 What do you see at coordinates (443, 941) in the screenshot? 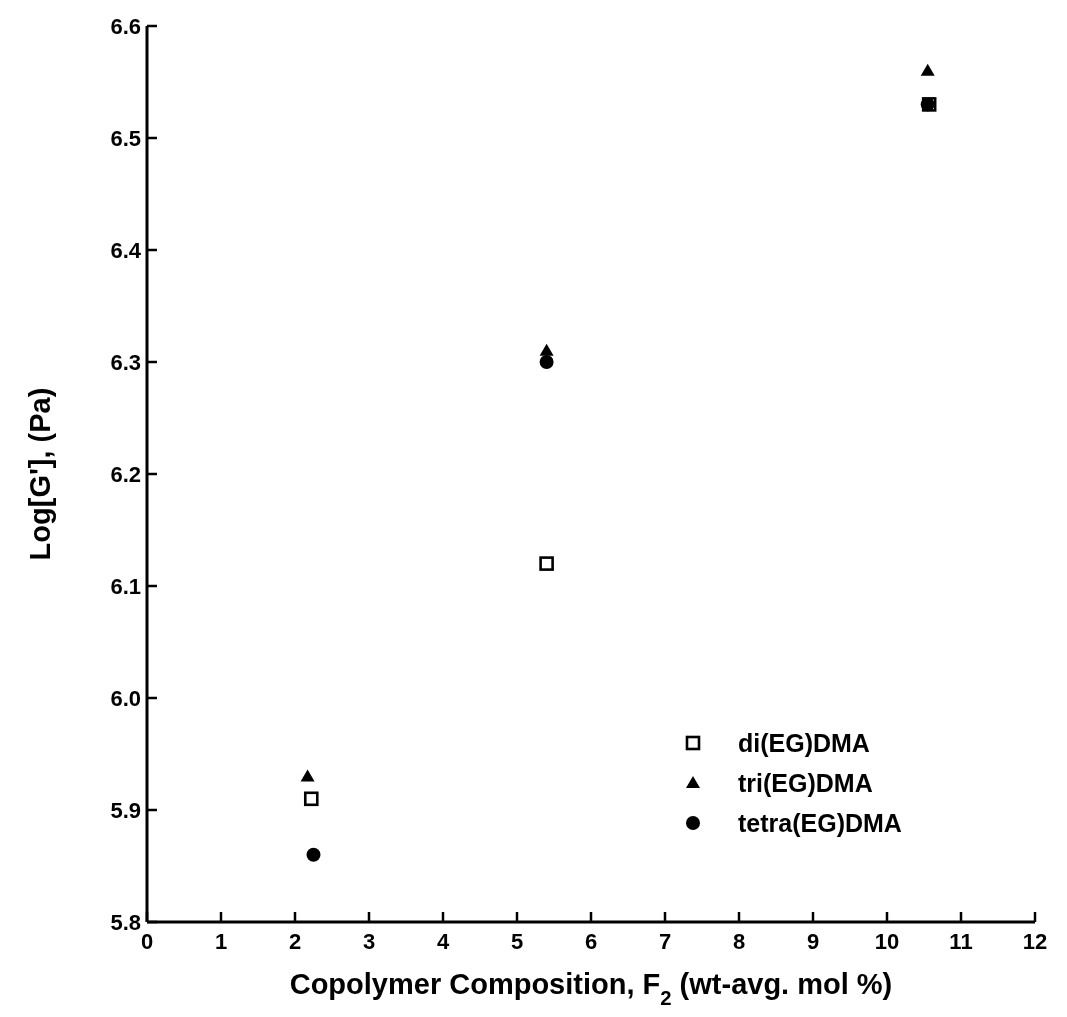
I see `x-tick-label: 4` at bounding box center [443, 941].